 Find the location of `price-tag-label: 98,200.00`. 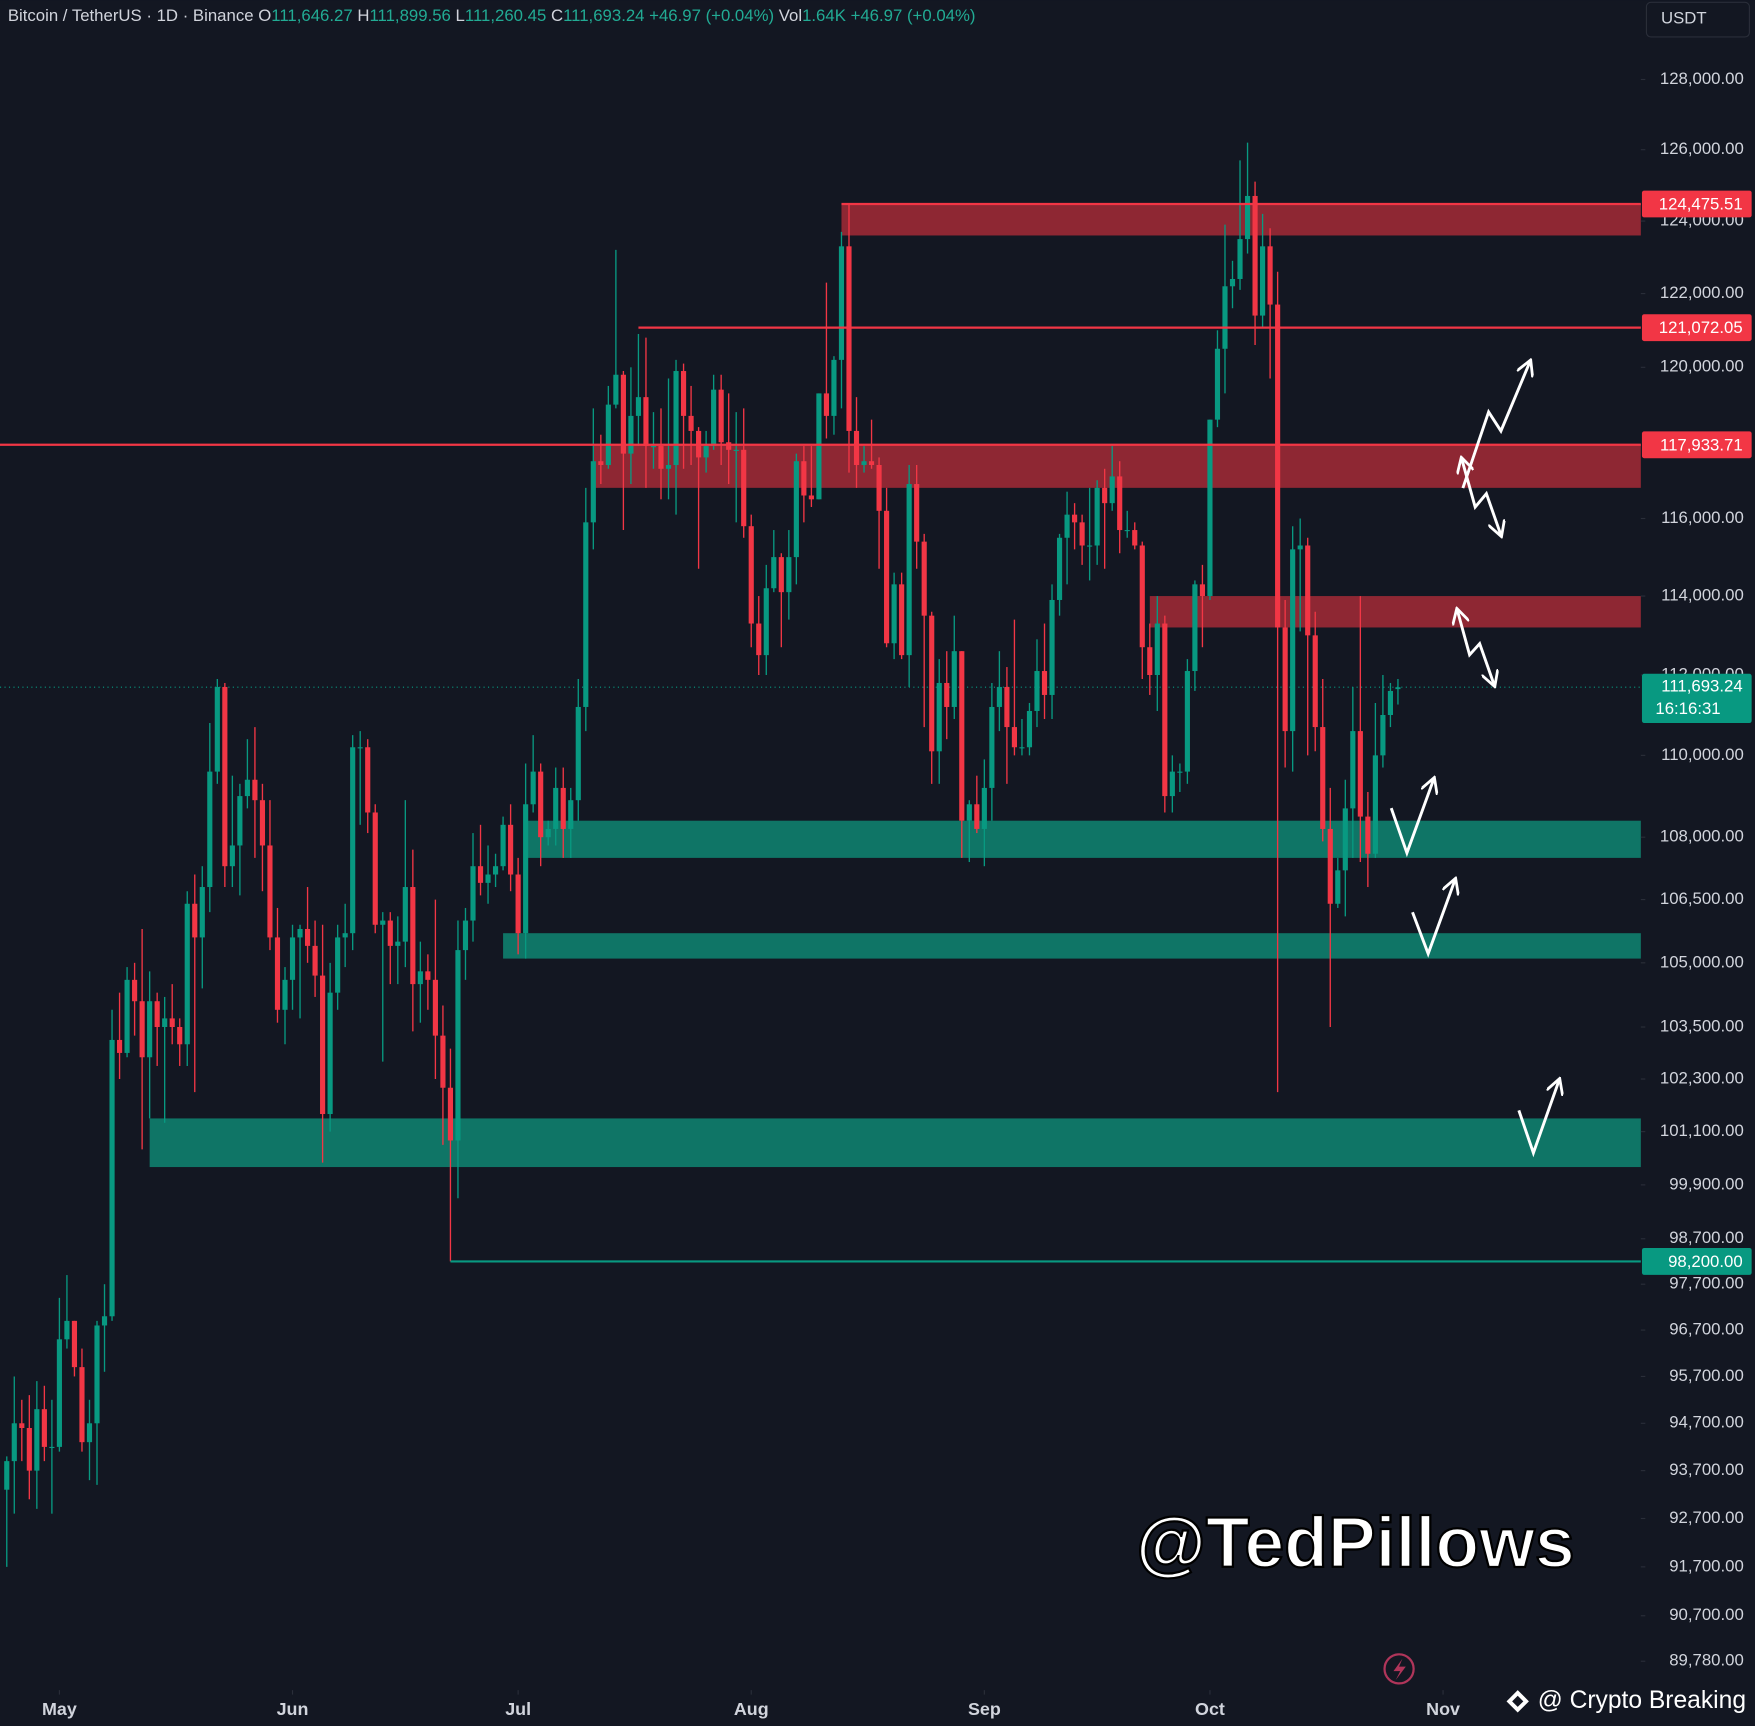

price-tag-label: 98,200.00 is located at coordinates (1705, 1261).